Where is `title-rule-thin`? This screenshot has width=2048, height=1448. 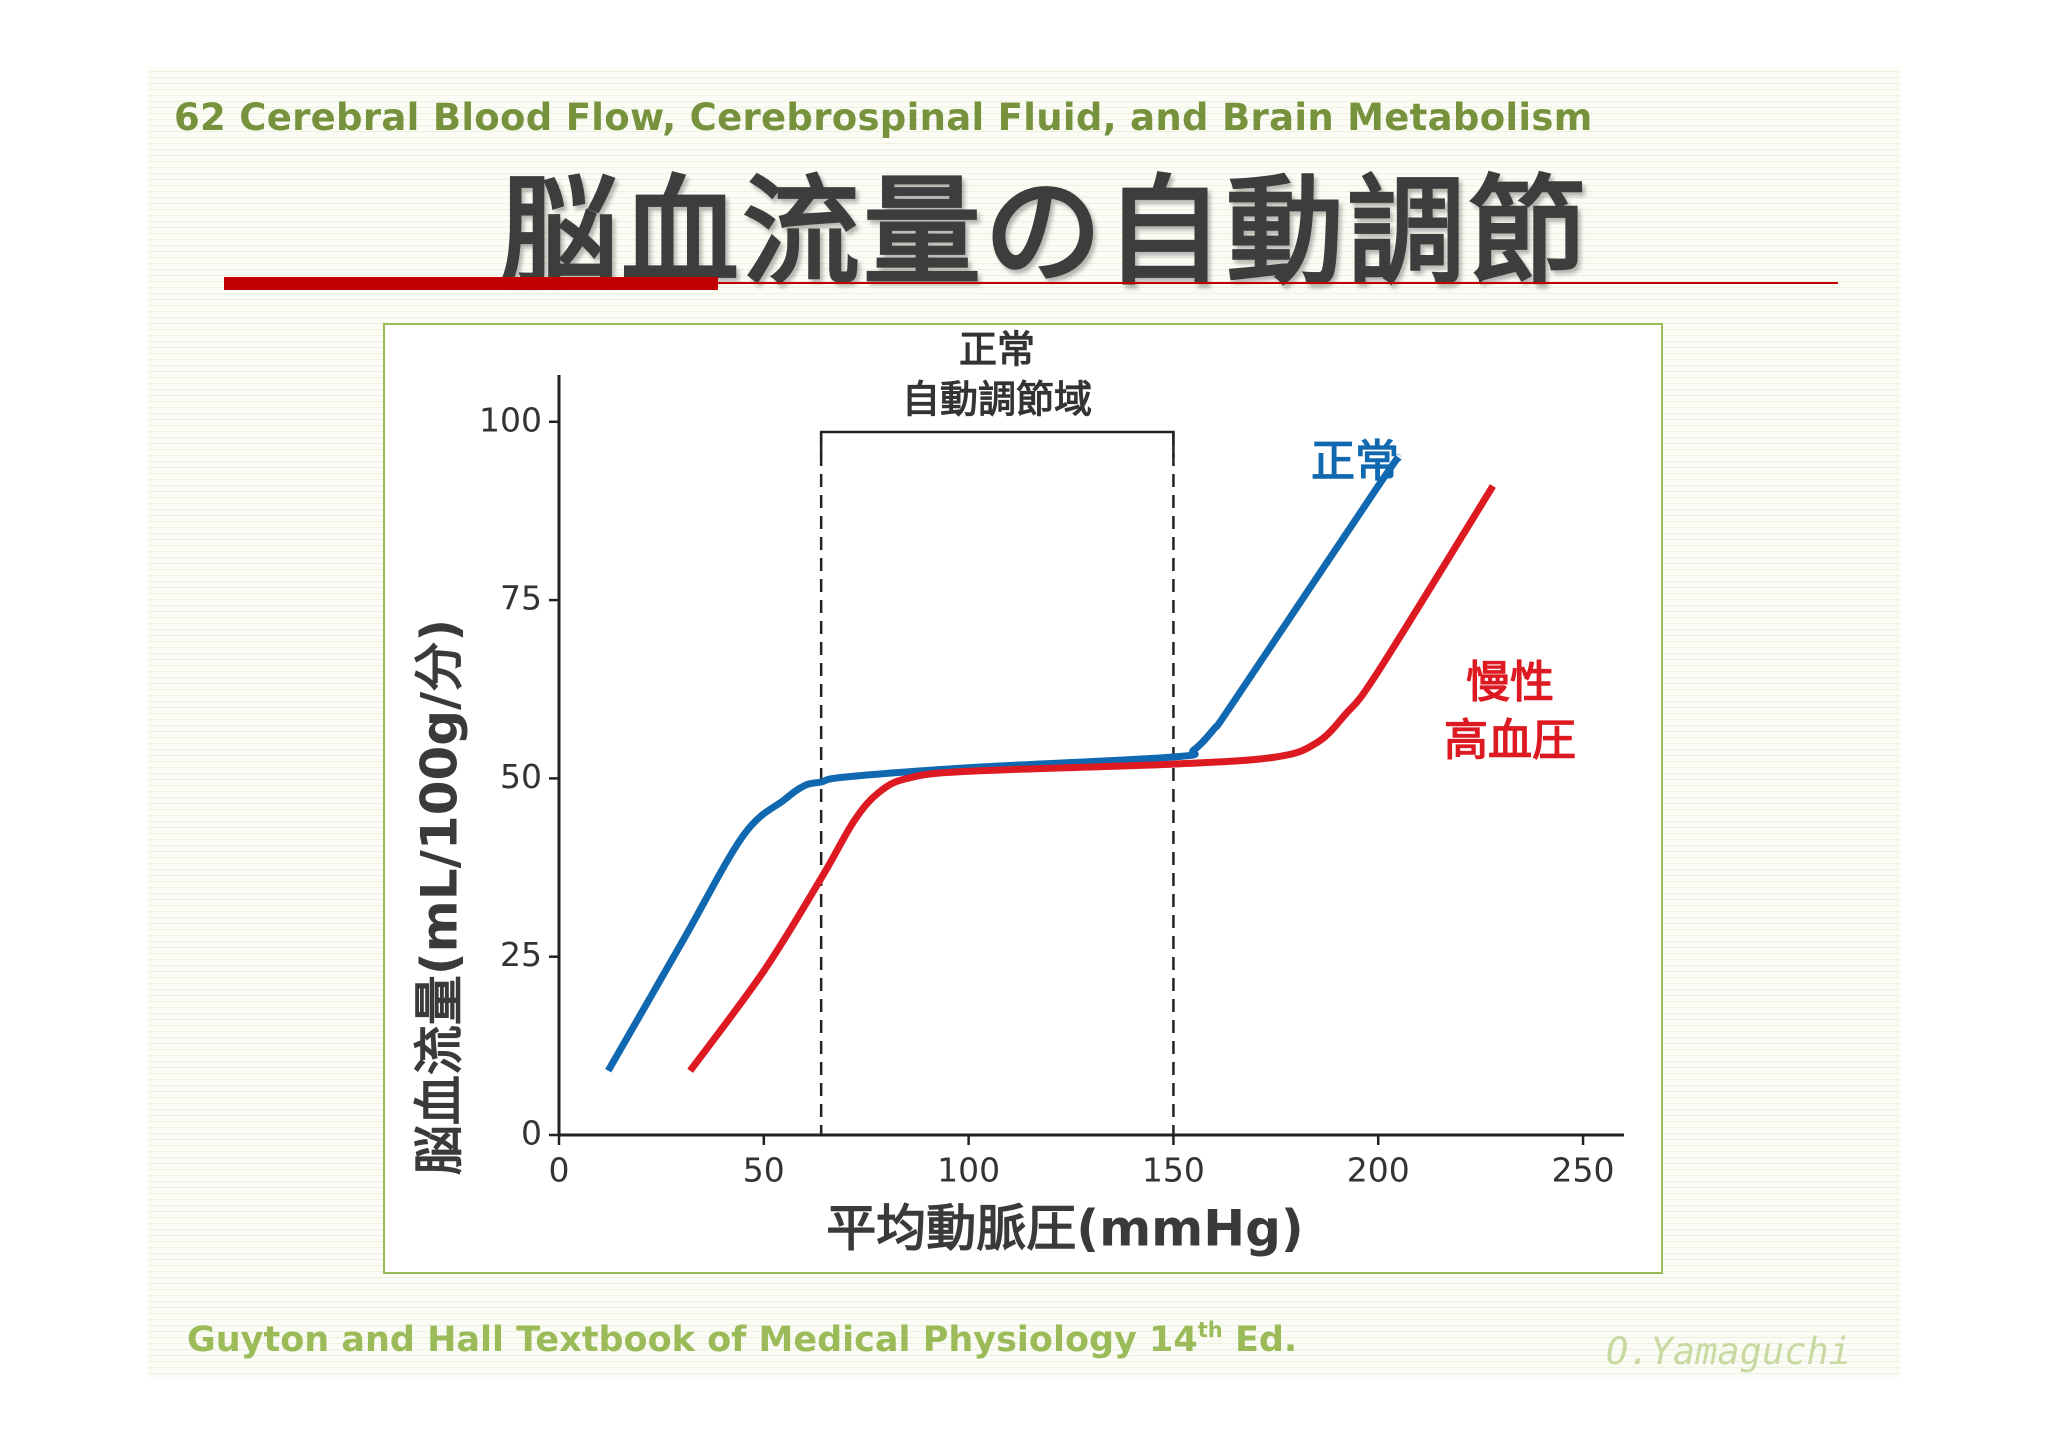
title-rule-thin is located at coordinates (1278, 283).